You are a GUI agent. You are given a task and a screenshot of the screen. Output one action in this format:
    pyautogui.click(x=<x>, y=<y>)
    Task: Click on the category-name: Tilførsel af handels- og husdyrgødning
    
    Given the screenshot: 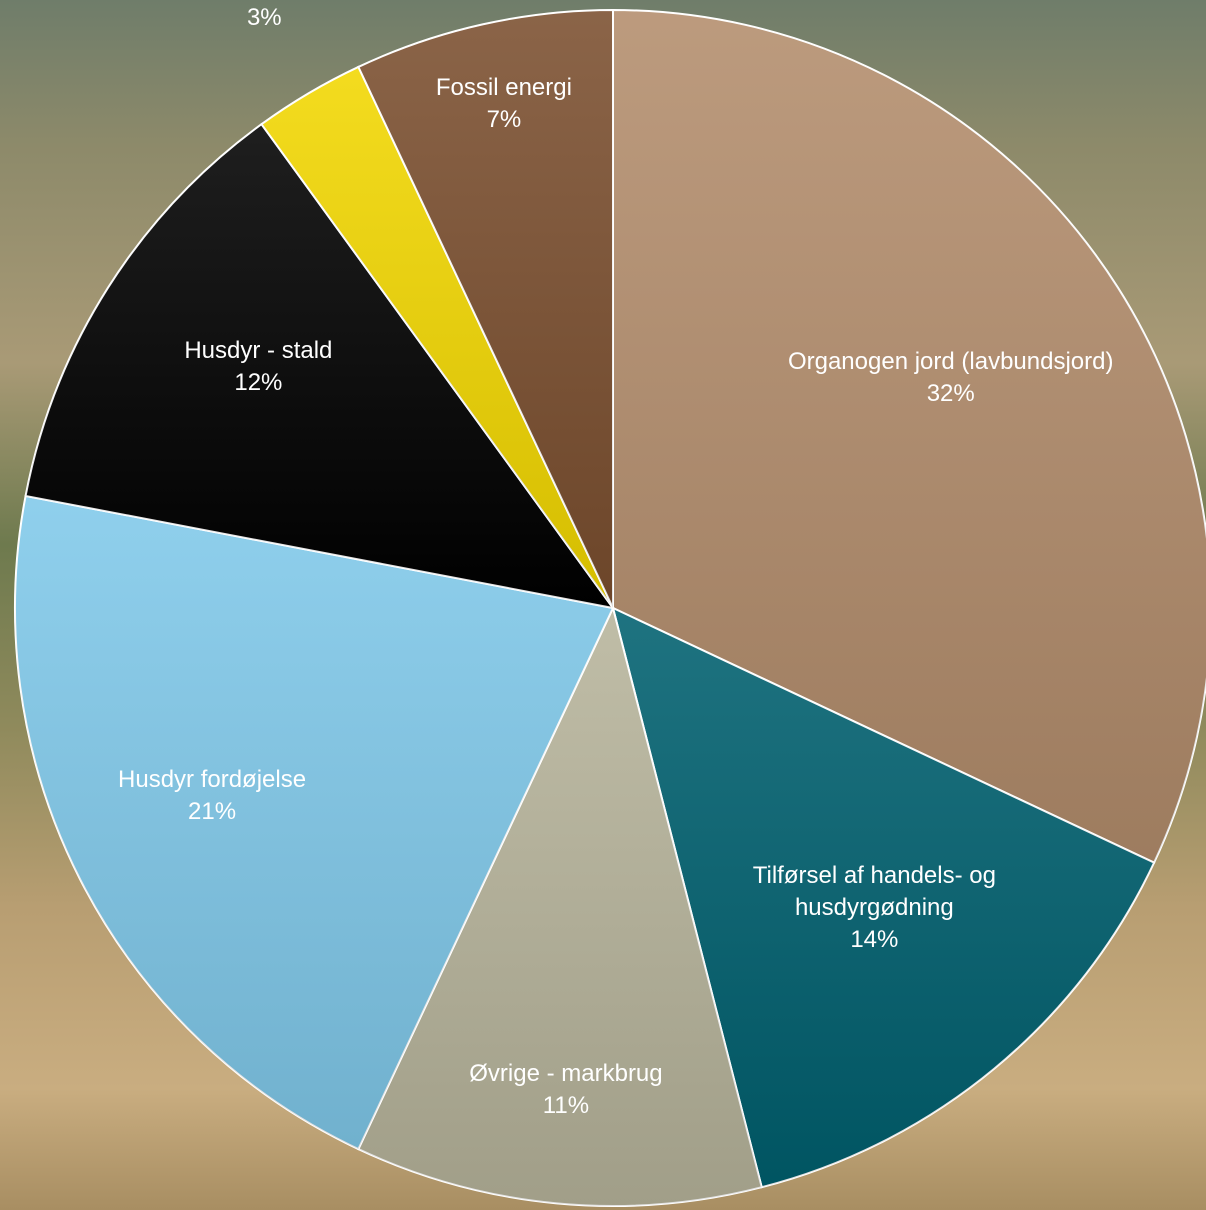 What is the action you would take?
    pyautogui.click(x=874, y=891)
    